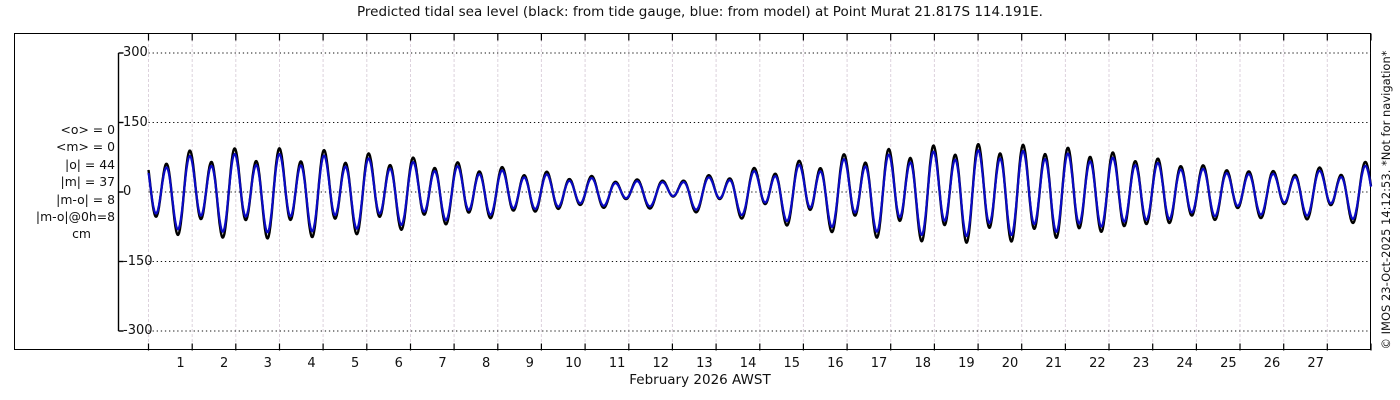  What do you see at coordinates (81, 234) in the screenshot?
I see `stat-unit: cm` at bounding box center [81, 234].